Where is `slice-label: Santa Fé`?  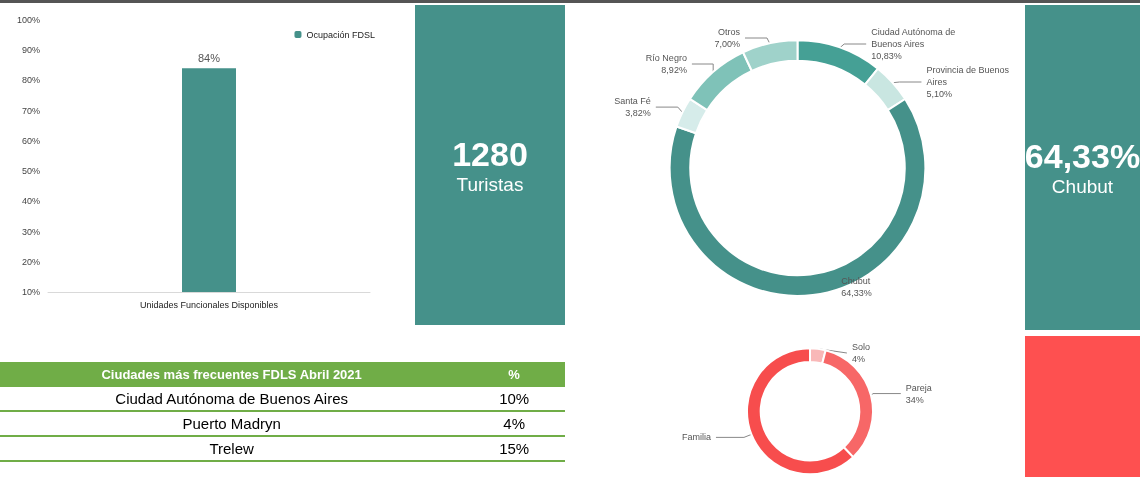 slice-label: Santa Fé is located at coordinates (632, 101).